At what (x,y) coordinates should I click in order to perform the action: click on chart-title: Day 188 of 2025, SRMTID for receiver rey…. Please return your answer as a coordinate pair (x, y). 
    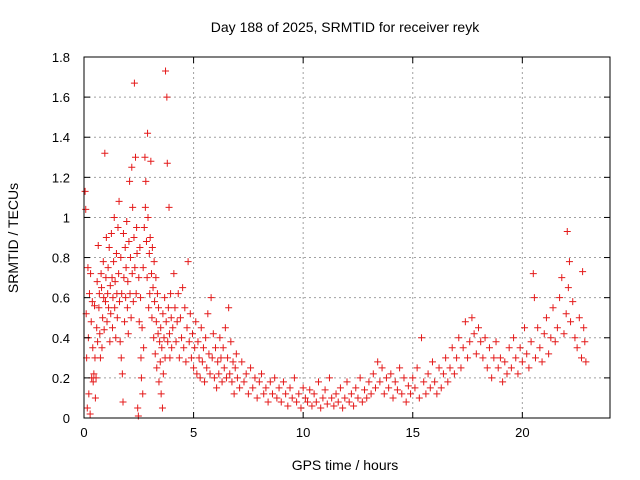
    Looking at the image, I should click on (345, 27).